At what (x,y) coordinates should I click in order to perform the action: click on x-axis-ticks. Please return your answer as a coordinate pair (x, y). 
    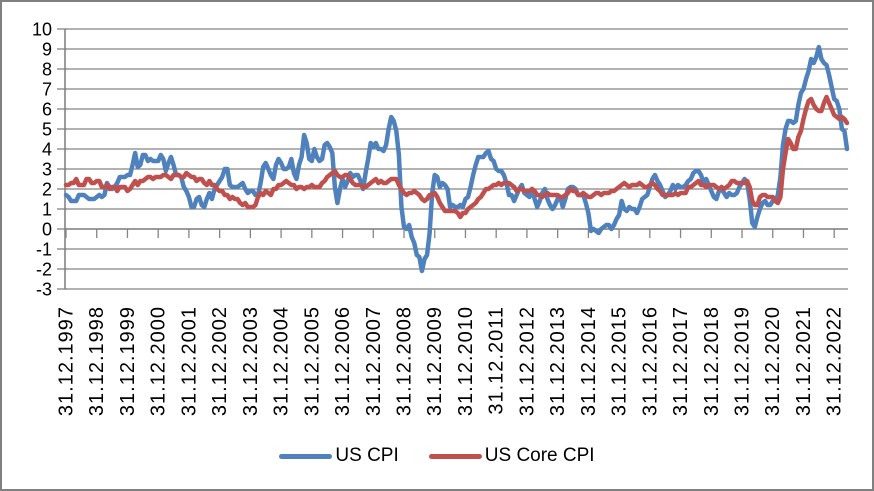
    Looking at the image, I should click on (450, 233).